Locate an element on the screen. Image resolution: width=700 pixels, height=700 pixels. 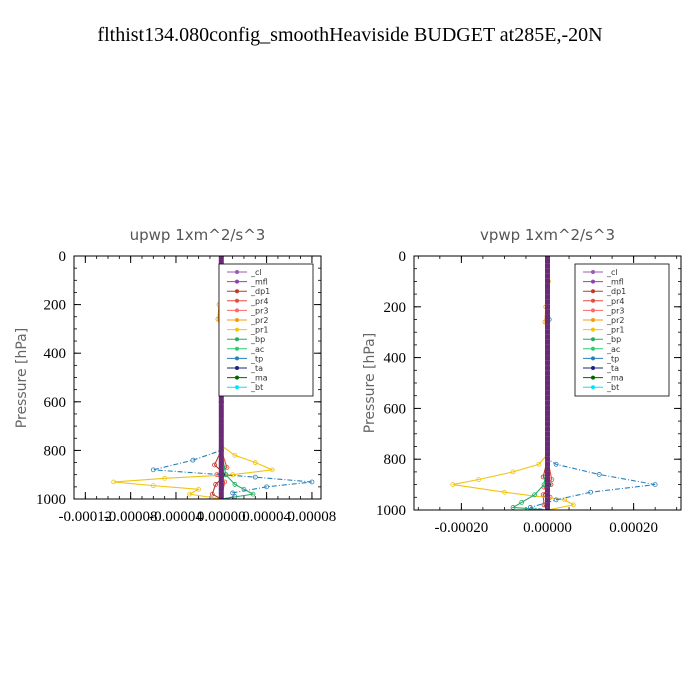
x-tick-label: -0.00012 is located at coordinates (85, 517).